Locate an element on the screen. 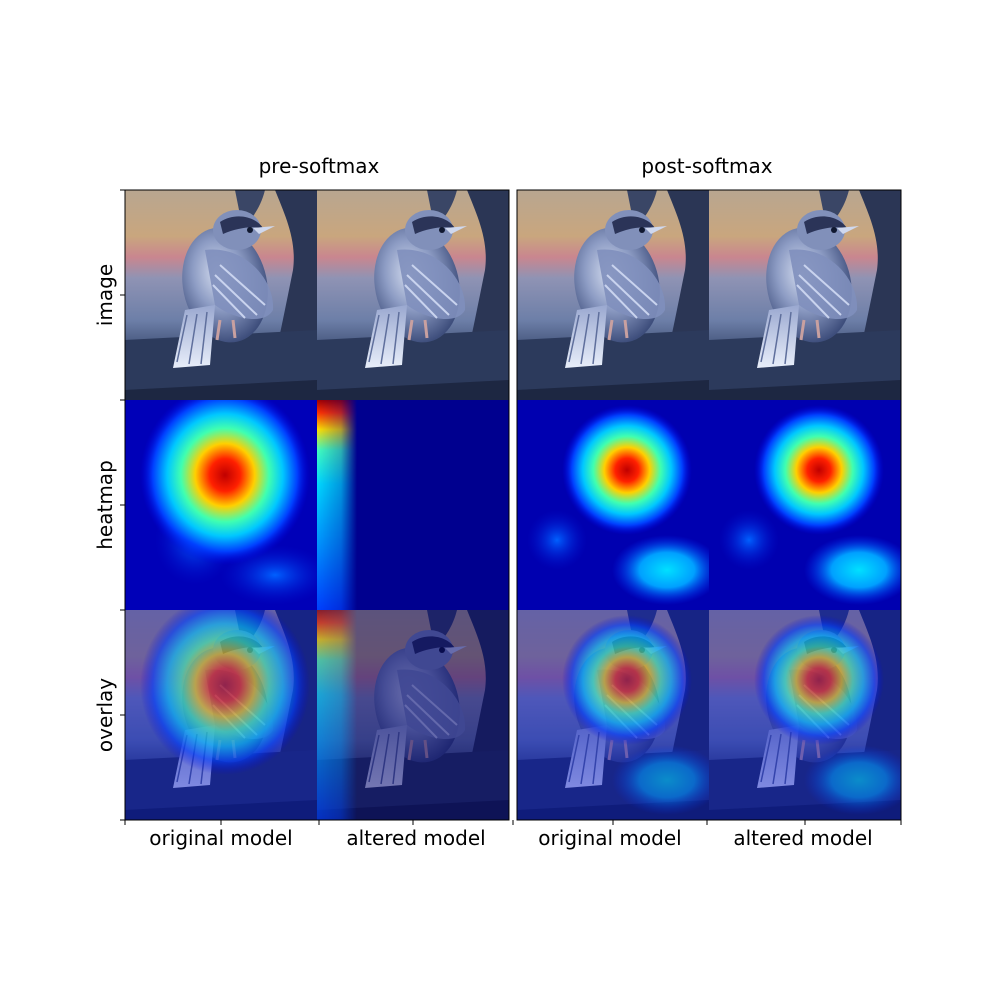 The image size is (1000, 1000). column-label-post-altered: altered model is located at coordinates (802, 838).